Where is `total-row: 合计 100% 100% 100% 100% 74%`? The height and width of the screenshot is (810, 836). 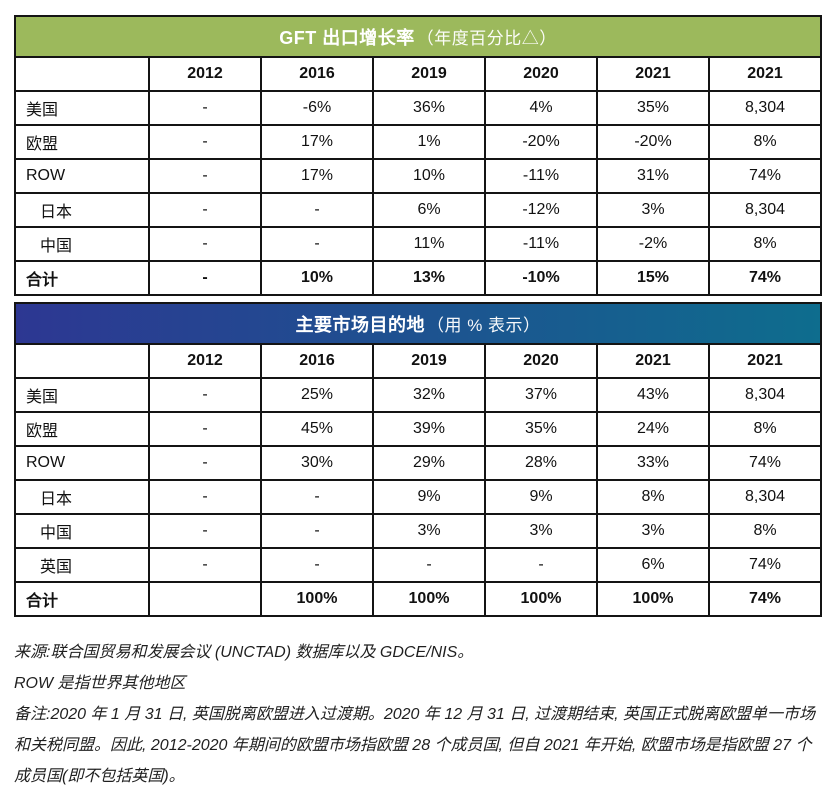
total-row: 合计 100% 100% 100% 100% 74% is located at coordinates (418, 599).